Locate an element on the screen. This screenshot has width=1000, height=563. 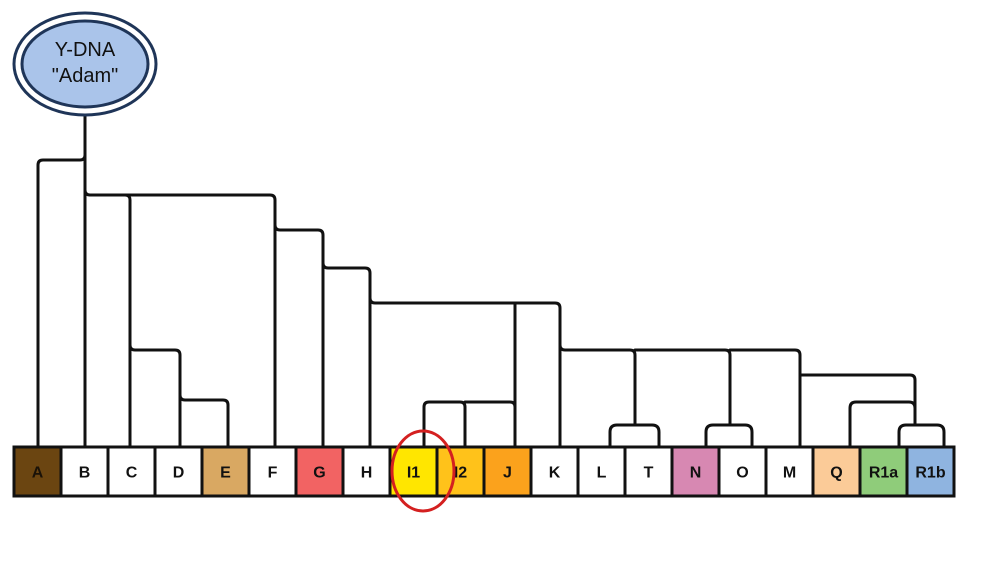
root-label-line1: Y-DNA is located at coordinates (85, 50).